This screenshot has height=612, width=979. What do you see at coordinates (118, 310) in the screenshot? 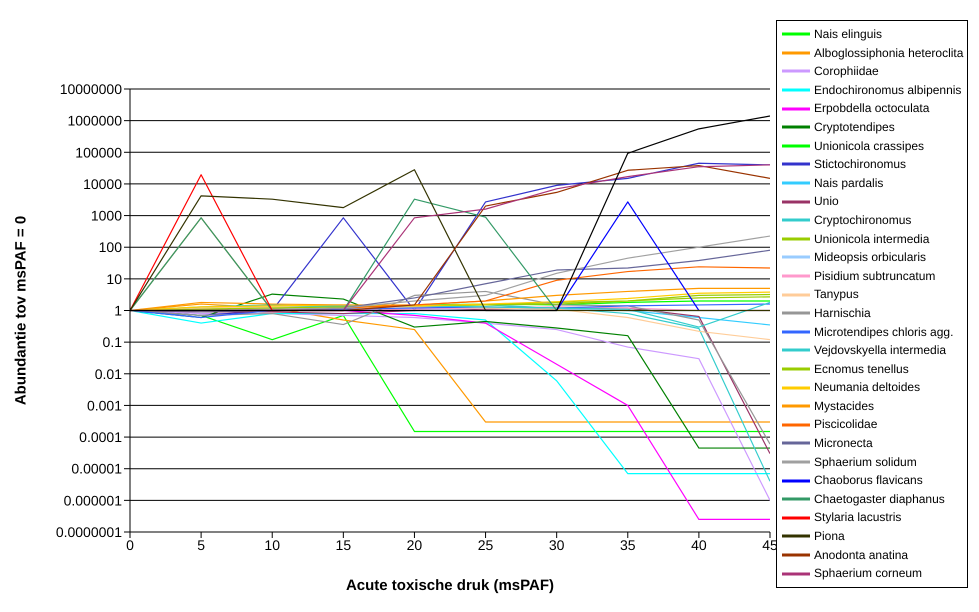
I see `y-tick-label: 1` at bounding box center [118, 310].